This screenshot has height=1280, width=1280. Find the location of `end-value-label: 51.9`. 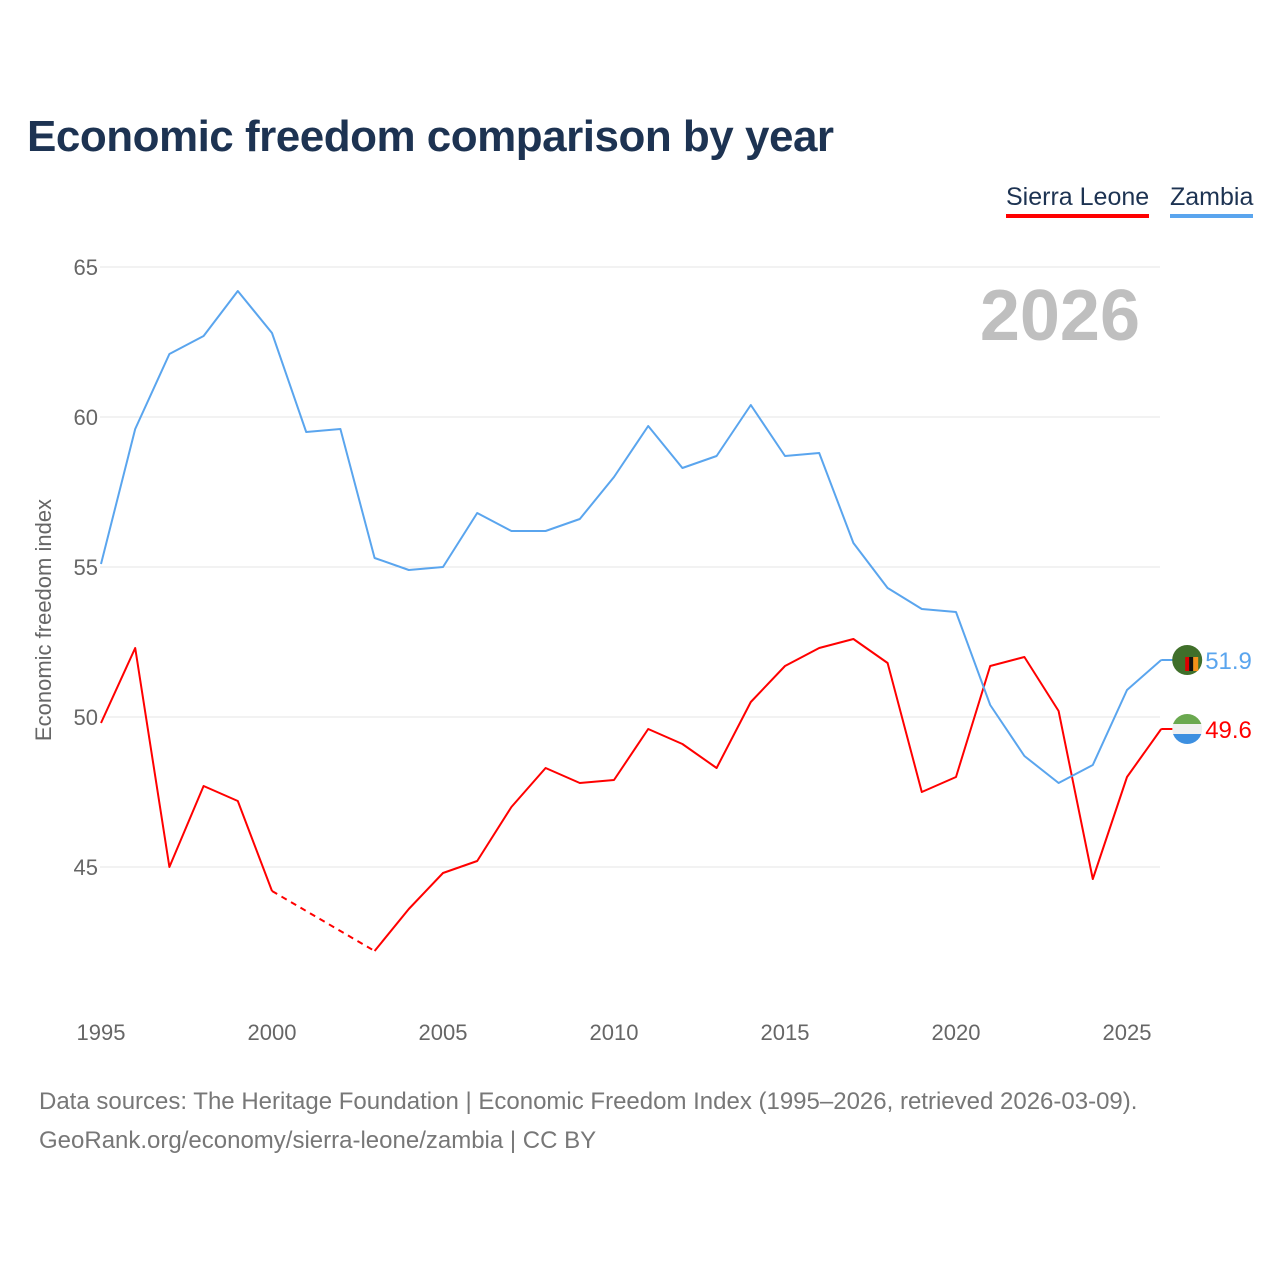

end-value-label: 51.9 is located at coordinates (1228, 661).